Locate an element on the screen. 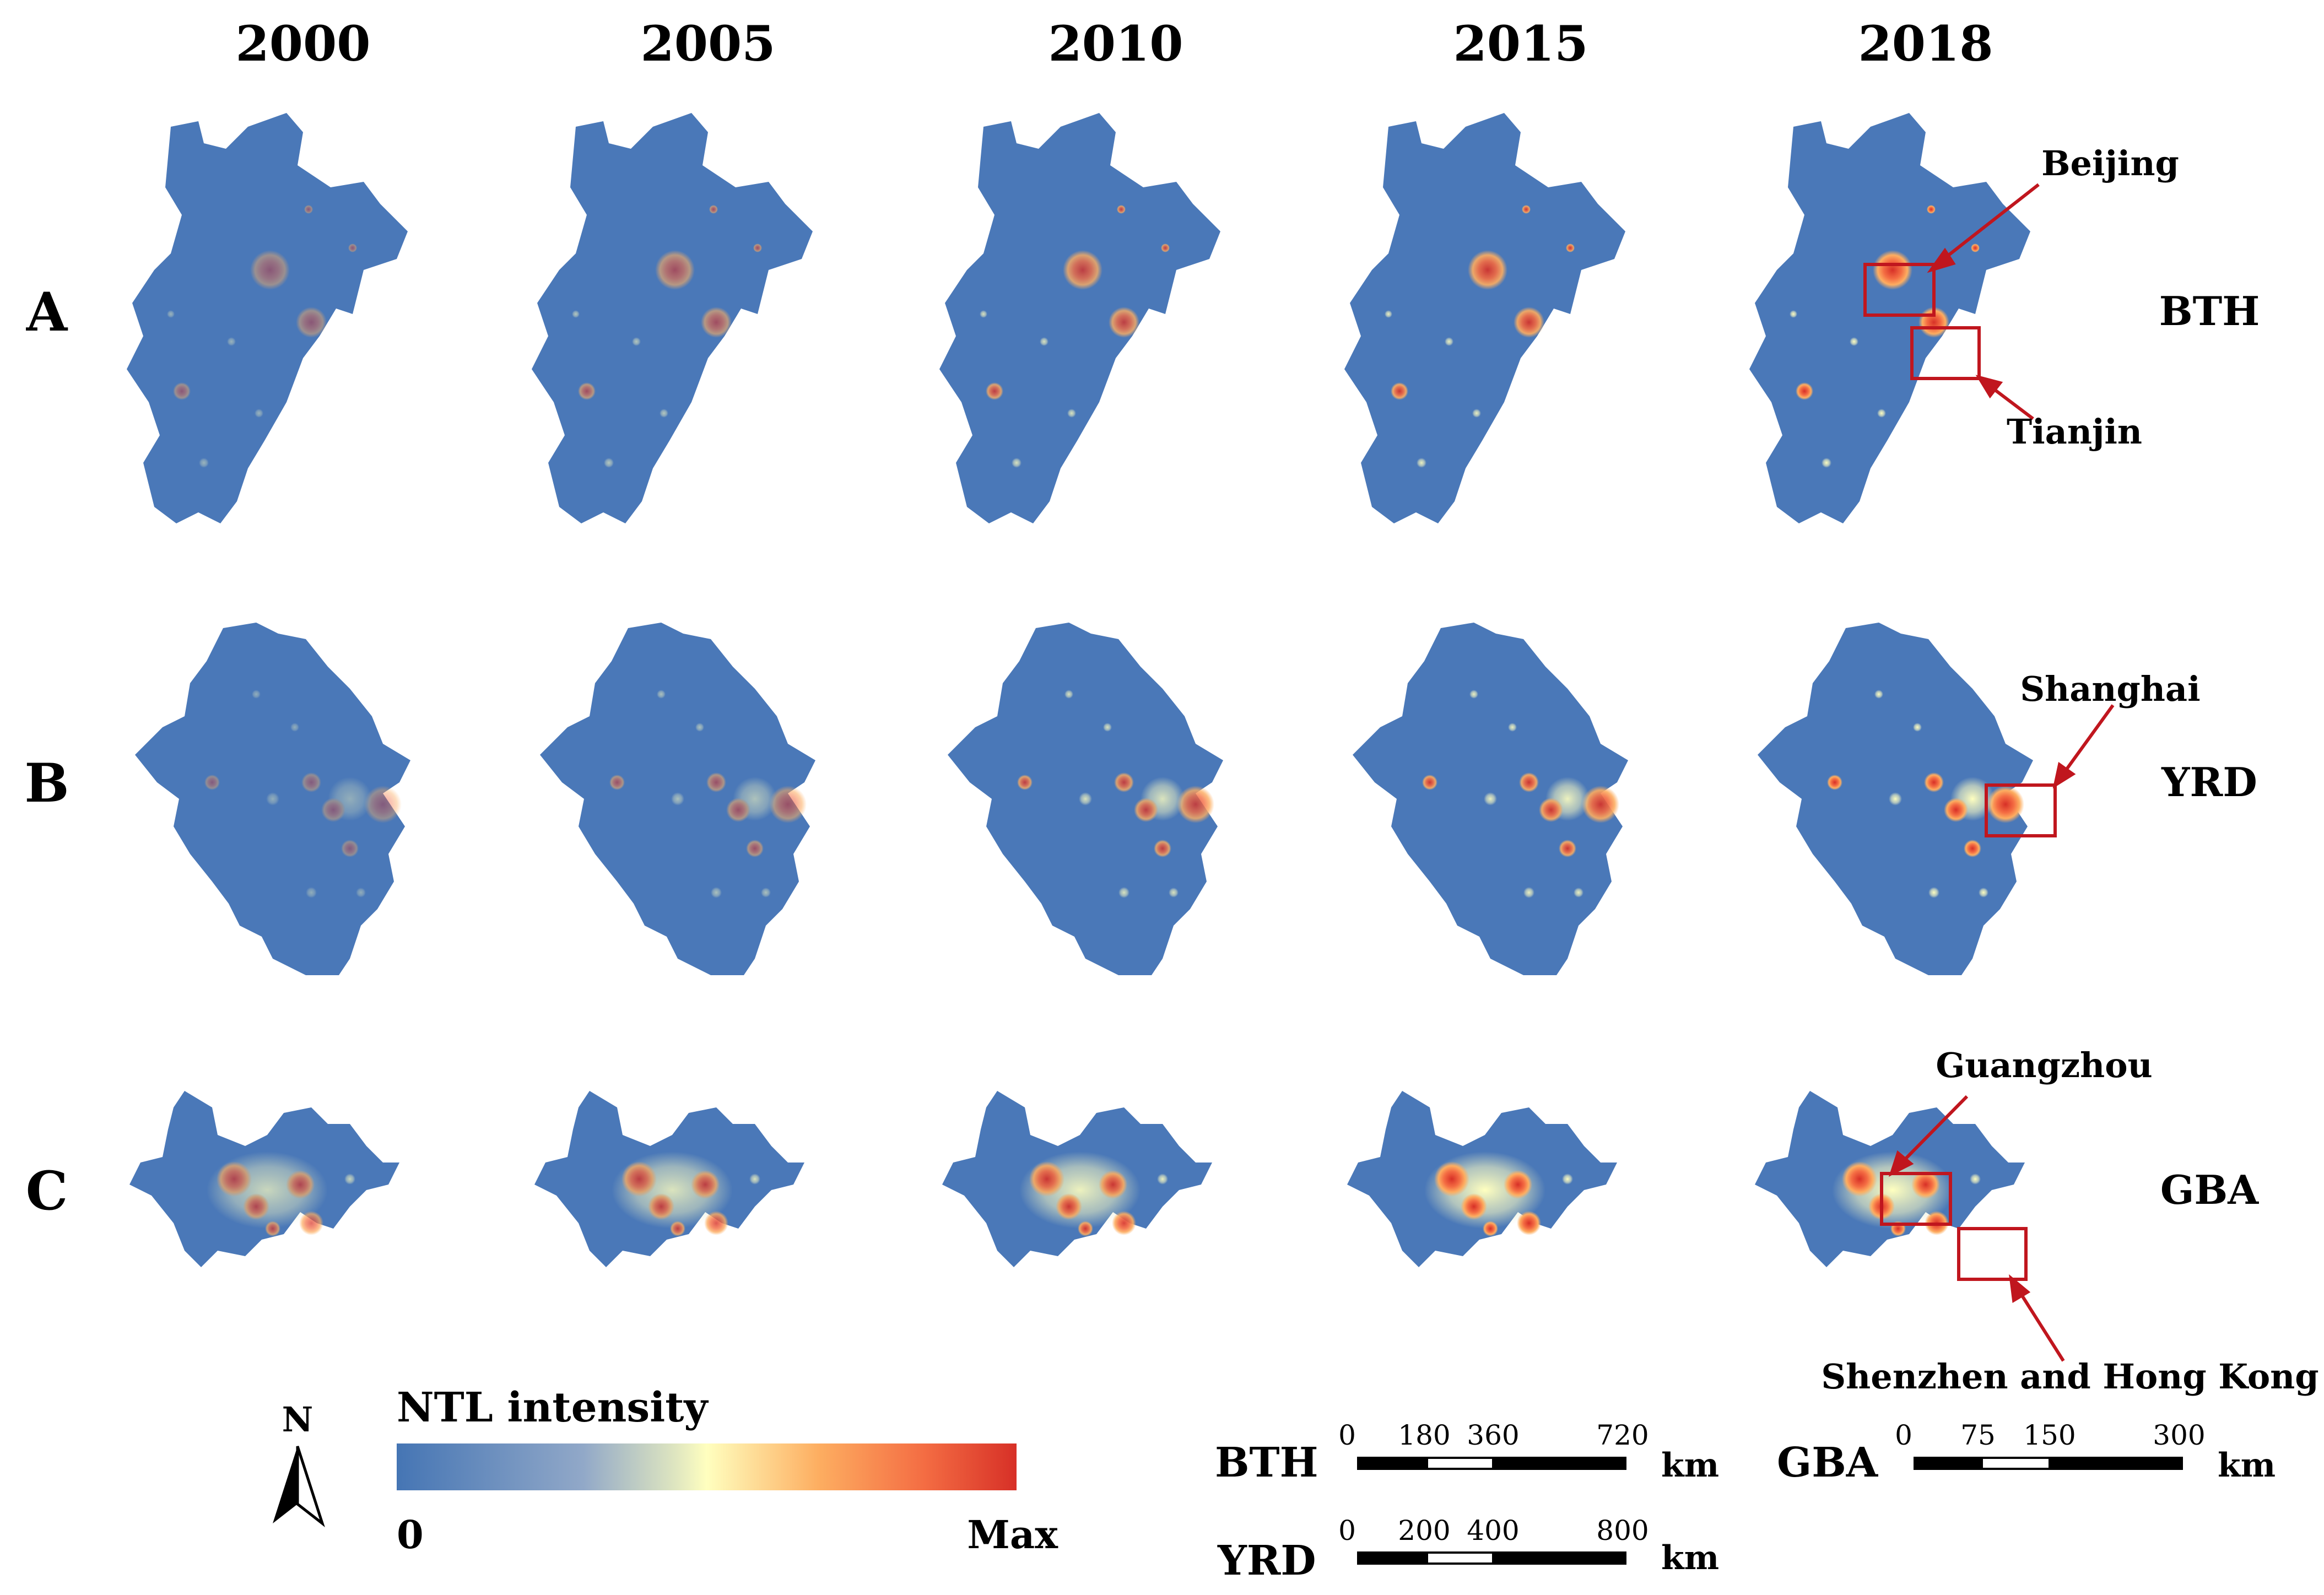  annotations is located at coordinates (1960, 772).